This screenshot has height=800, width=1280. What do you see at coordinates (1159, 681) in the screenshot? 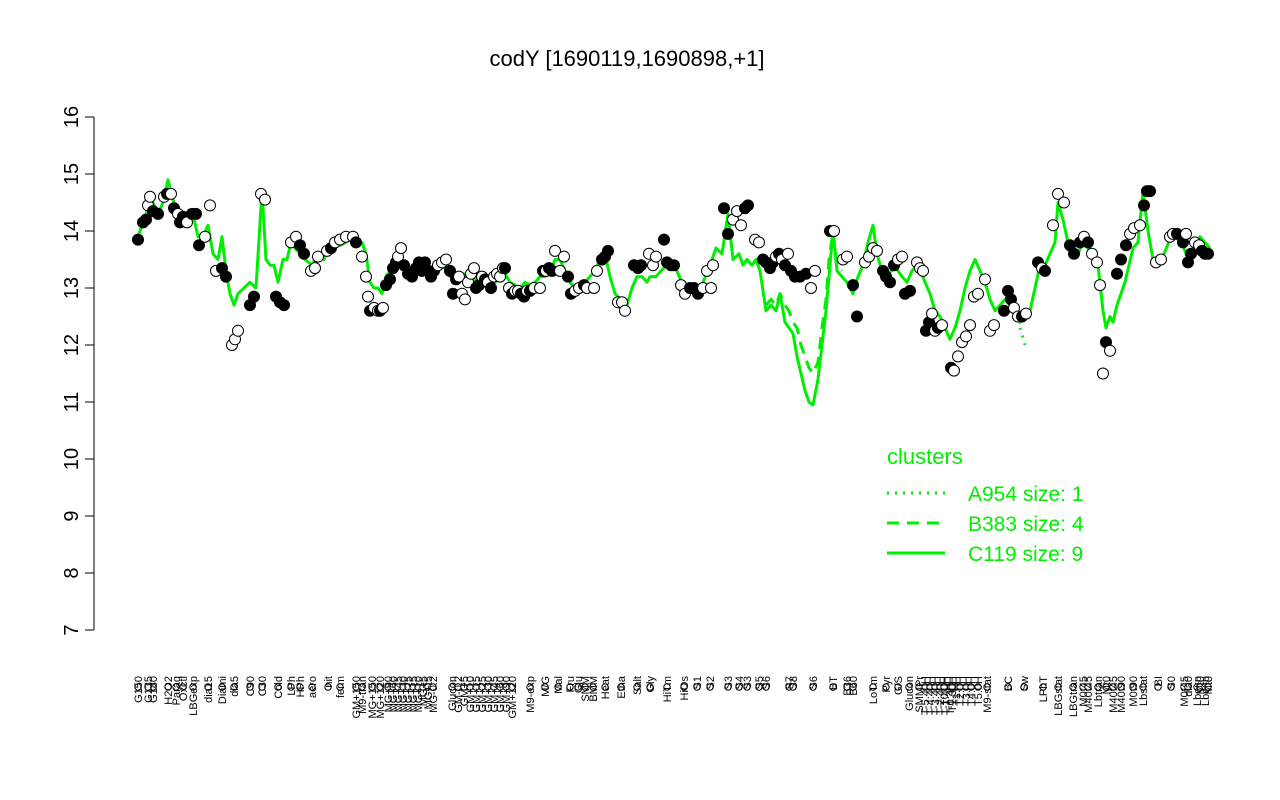
I see `x-tick-label: BI` at bounding box center [1159, 681].